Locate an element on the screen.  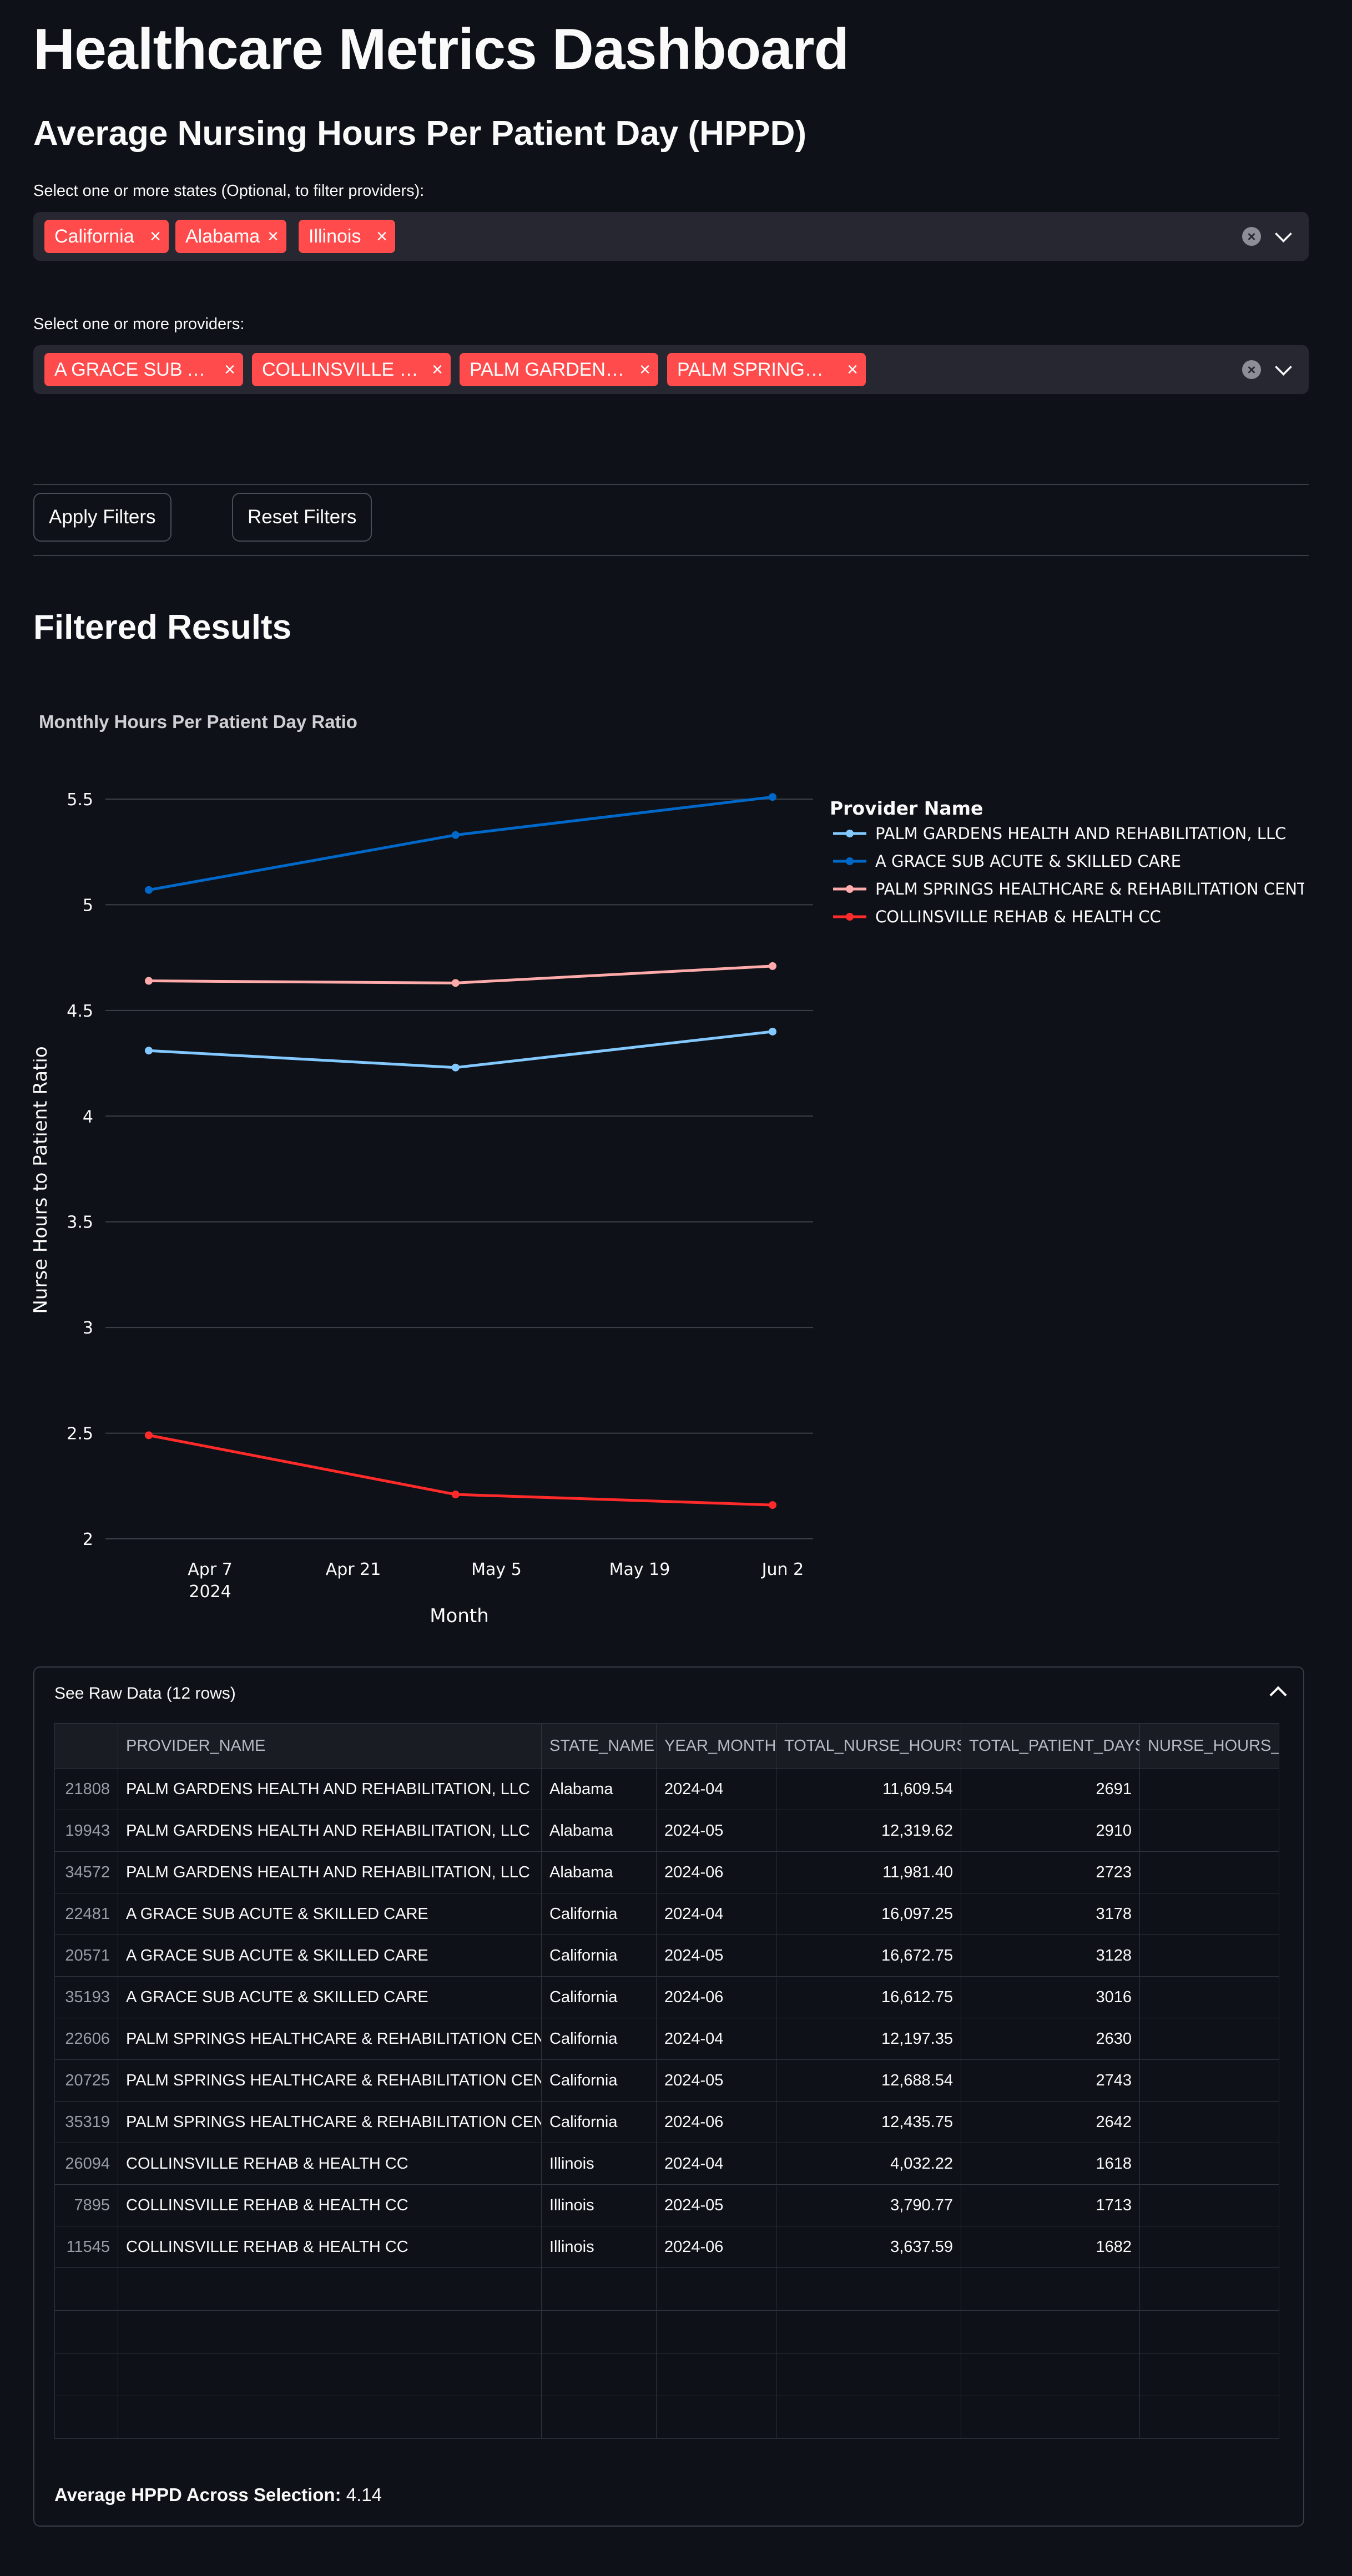
chip-provider-a-grace: A GRACE SUB AC… × is located at coordinates (143, 369).